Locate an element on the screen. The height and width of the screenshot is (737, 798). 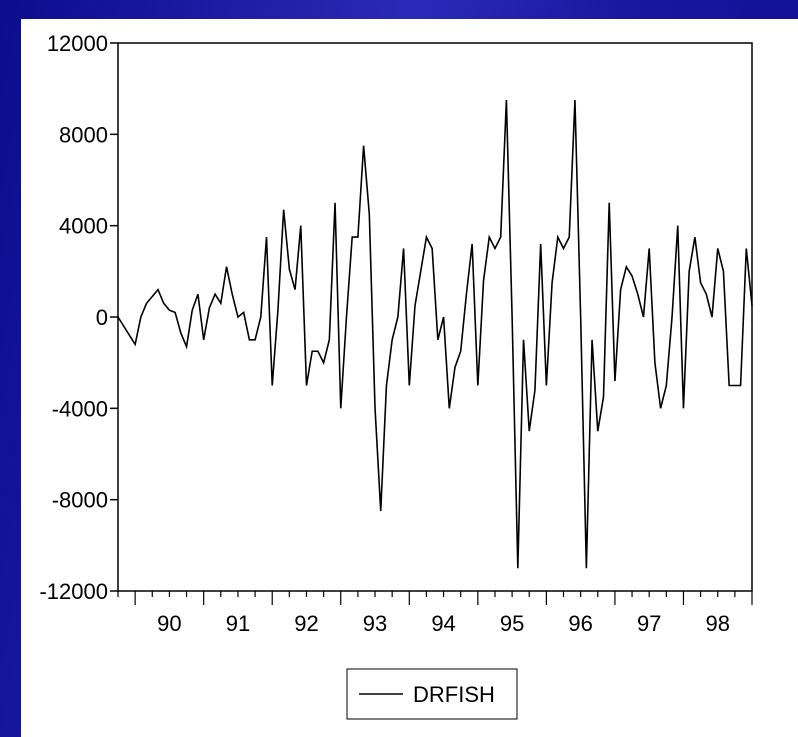
legend-label-drfish: DRFISH is located at coordinates (454, 694).